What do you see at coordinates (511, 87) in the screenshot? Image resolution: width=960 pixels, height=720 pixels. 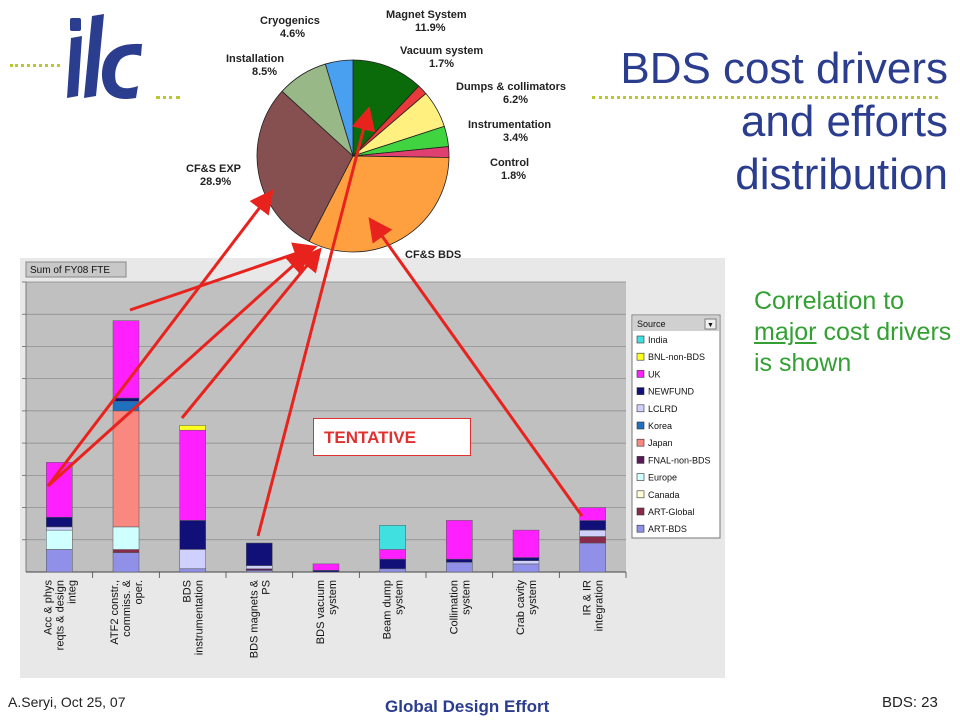 I see `pie-label-dumps-collimators: Dumps & collimators` at bounding box center [511, 87].